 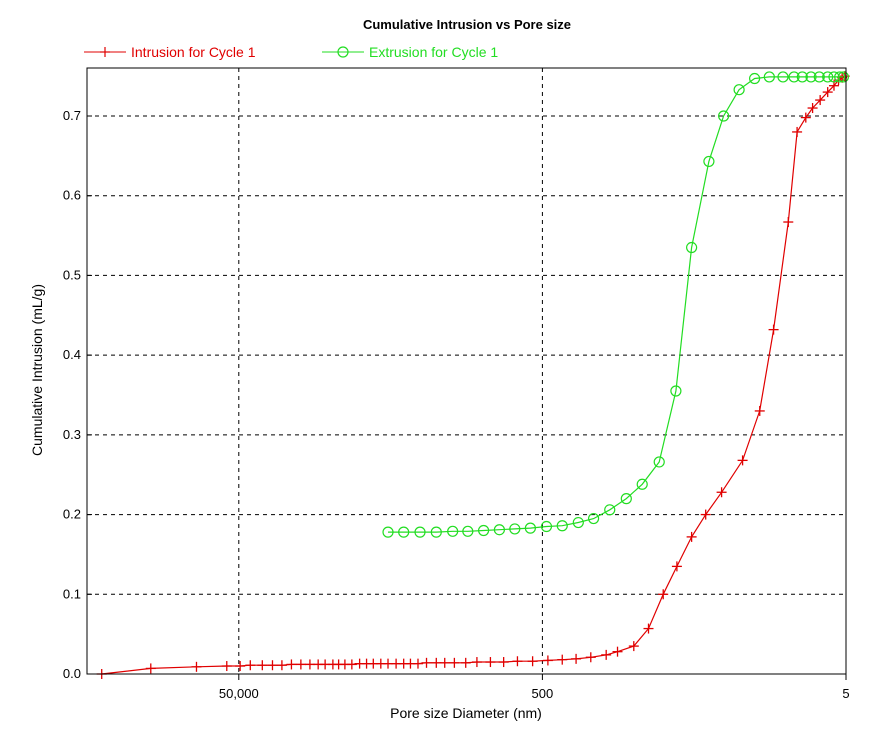 What do you see at coordinates (72, 115) in the screenshot?
I see `y-tick-label: 0.7` at bounding box center [72, 115].